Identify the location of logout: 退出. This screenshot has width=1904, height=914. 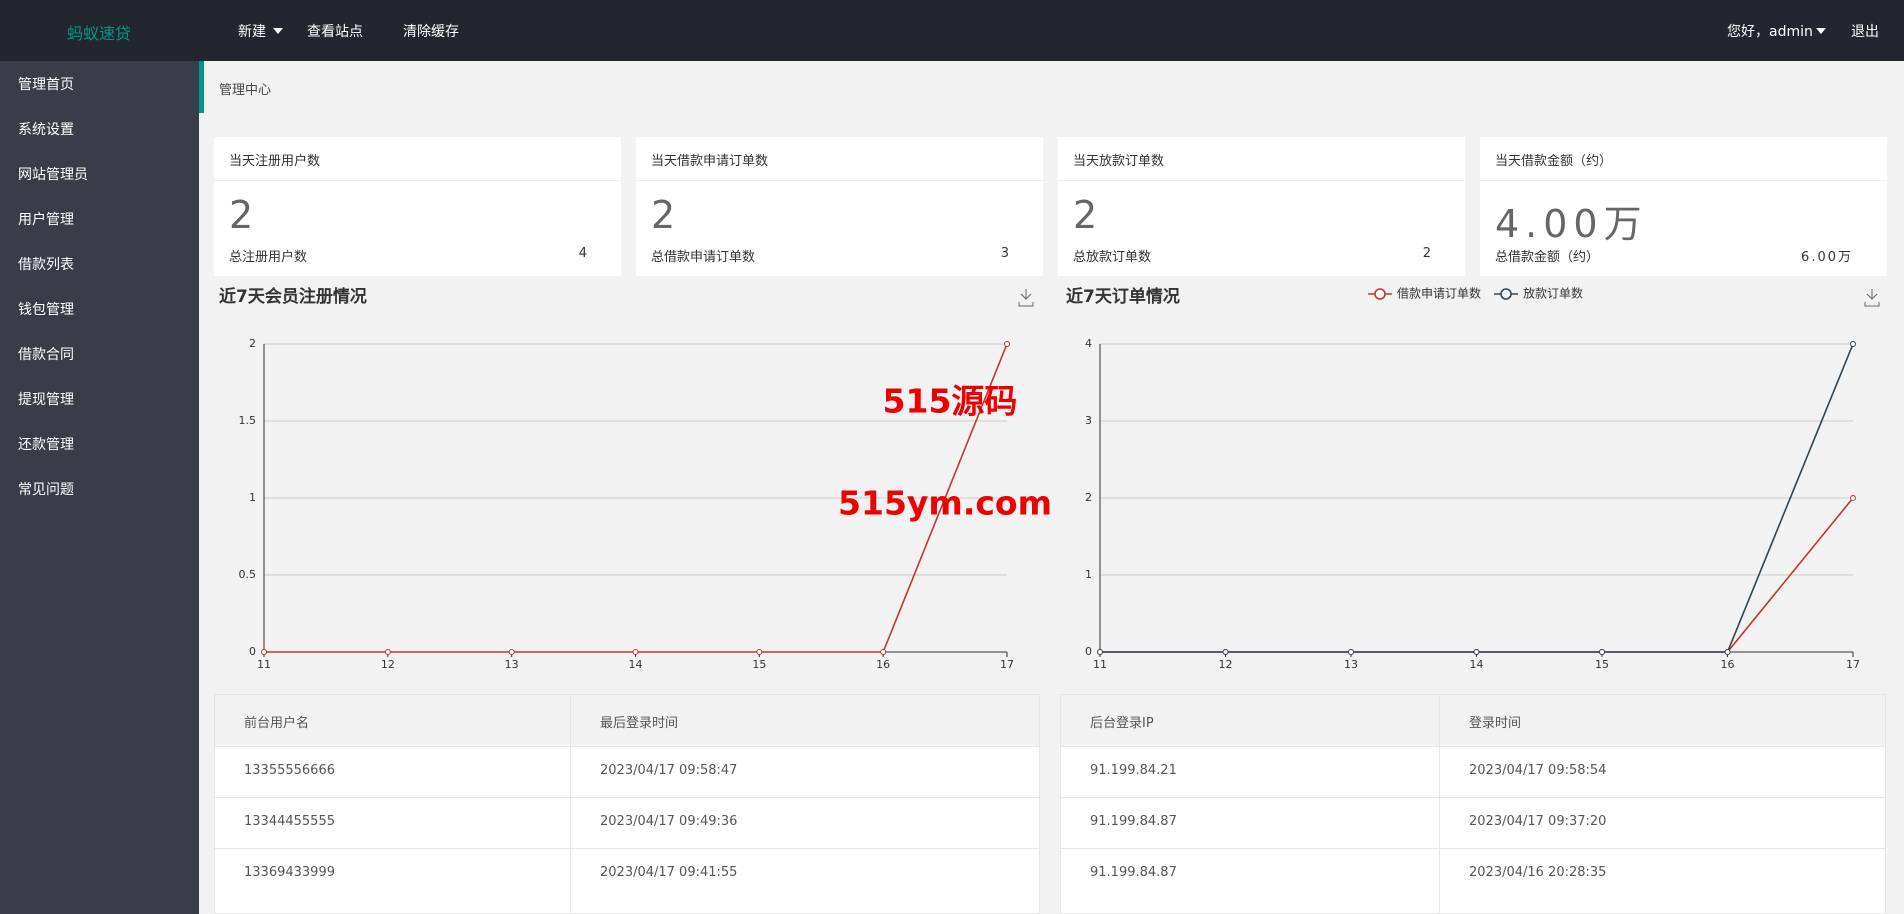
(1865, 32).